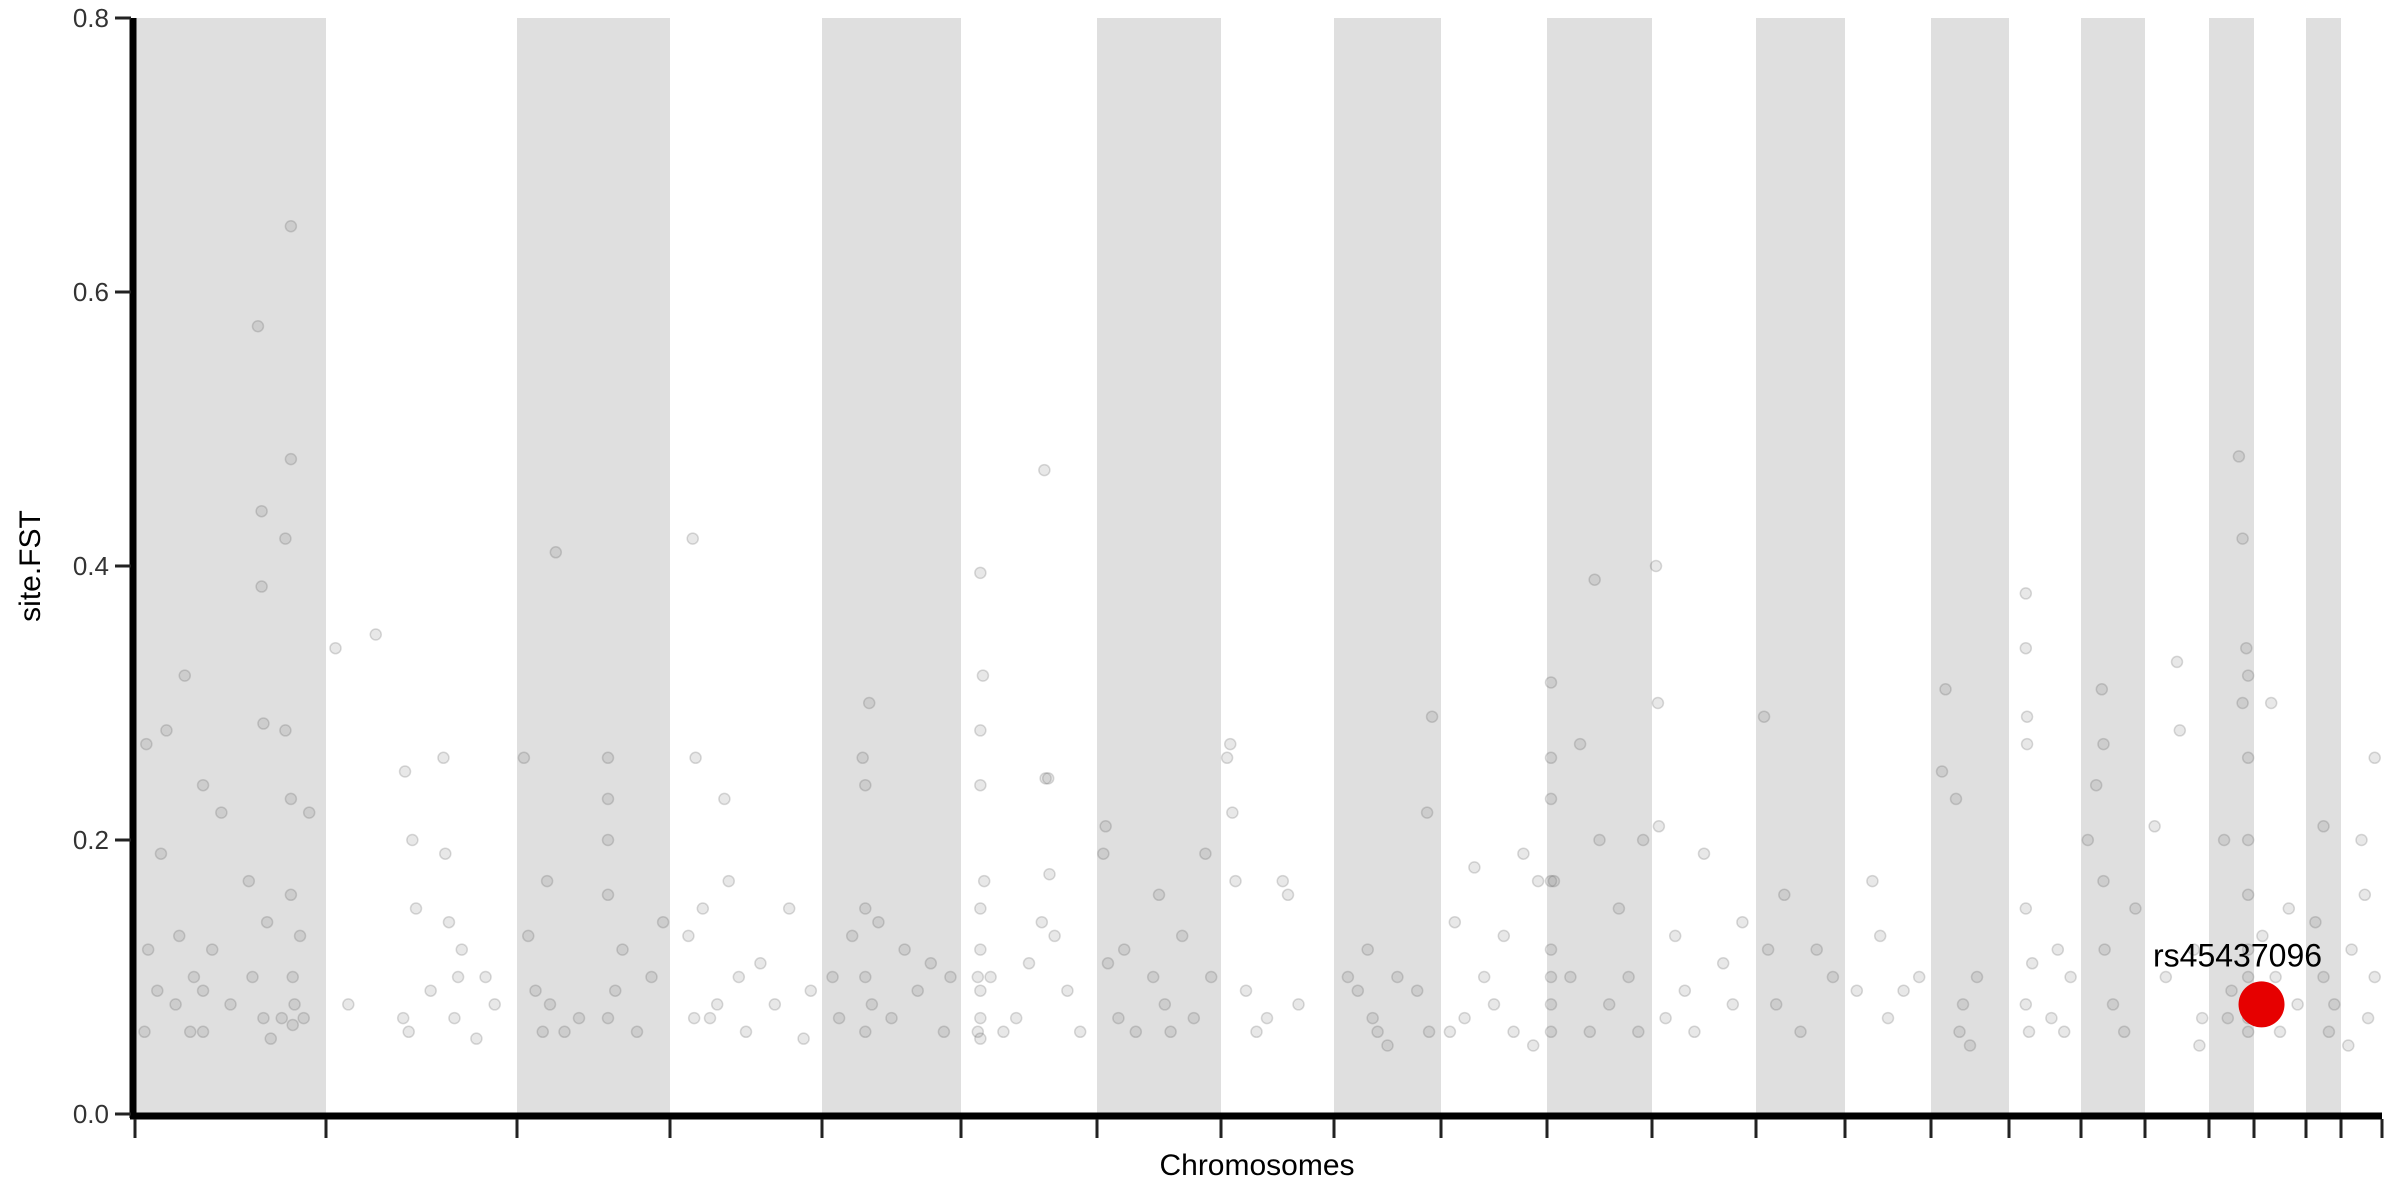 This screenshot has height=1200, width=2400. Describe the element at coordinates (30, 566) in the screenshot. I see `y-axis-title: site.FST` at that location.